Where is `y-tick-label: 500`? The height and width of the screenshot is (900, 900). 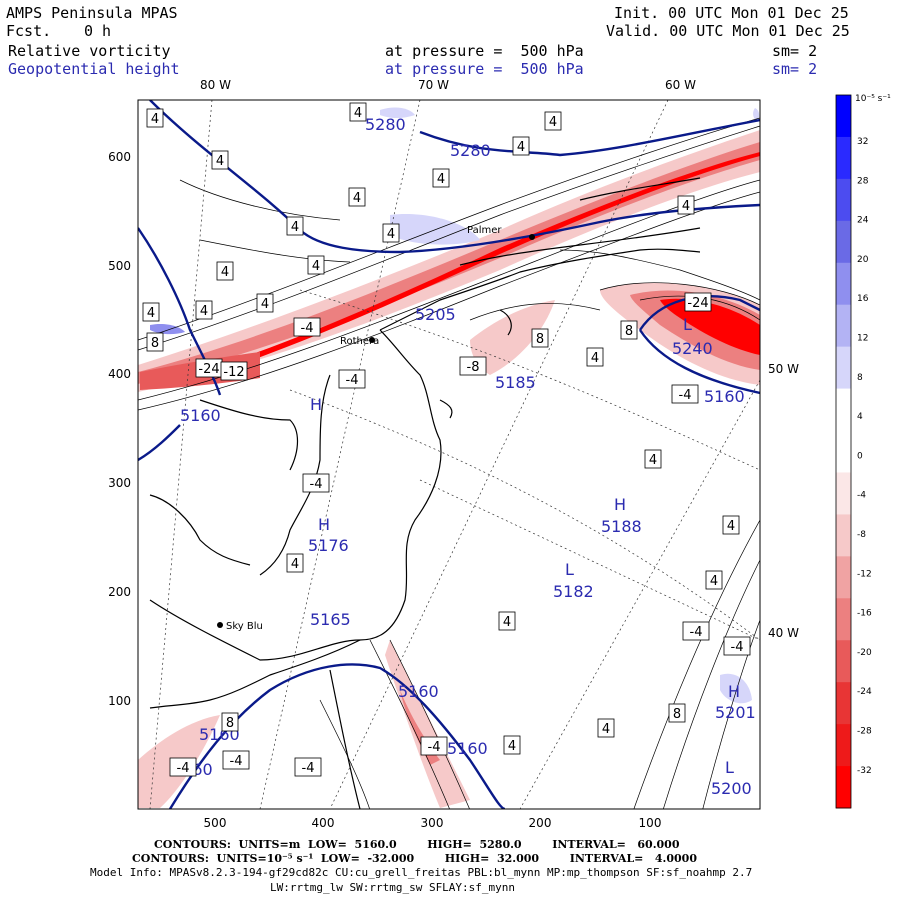 y-tick-label: 500 is located at coordinates (119, 266).